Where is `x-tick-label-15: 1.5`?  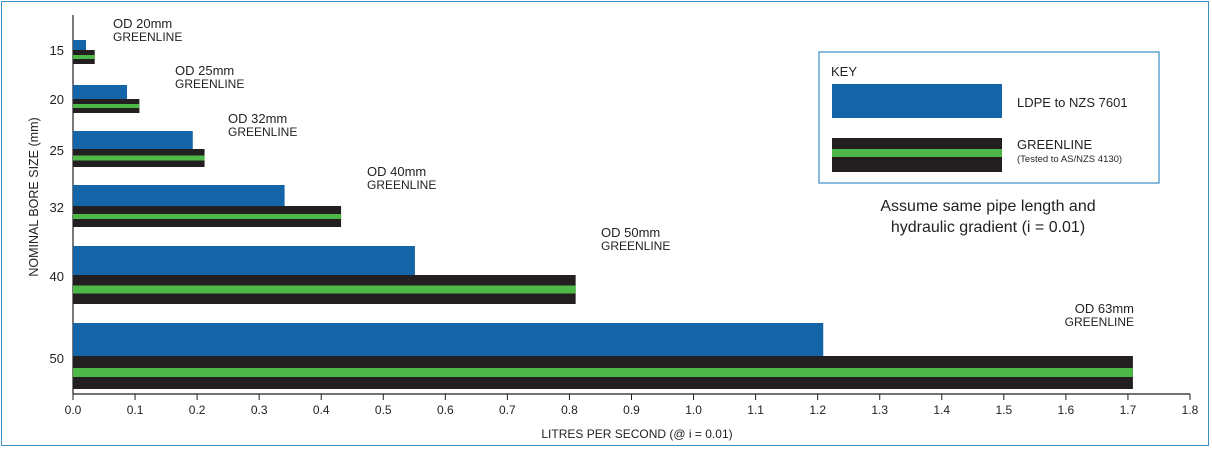 x-tick-label-15: 1.5 is located at coordinates (1003, 410).